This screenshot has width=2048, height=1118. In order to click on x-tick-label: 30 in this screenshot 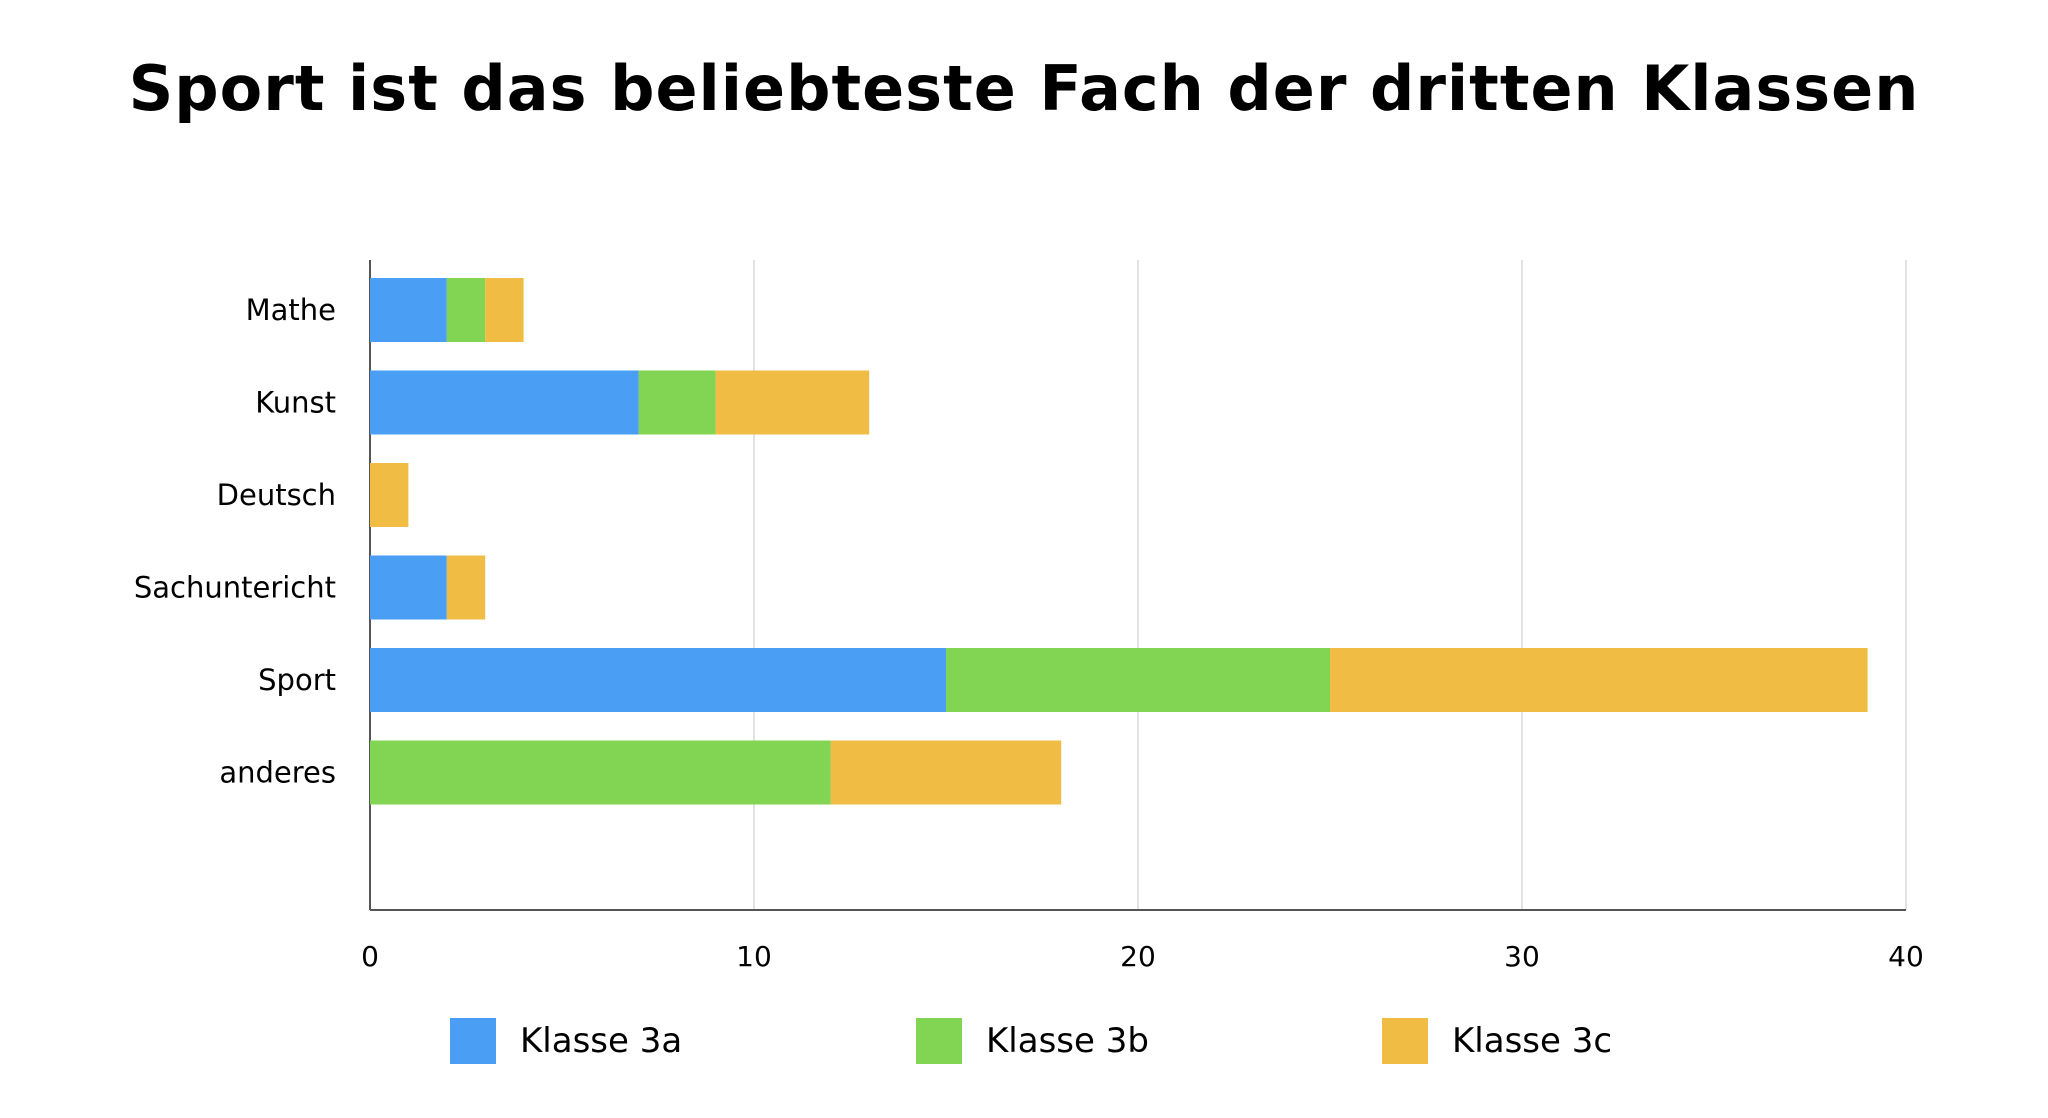, I will do `click(1522, 956)`.